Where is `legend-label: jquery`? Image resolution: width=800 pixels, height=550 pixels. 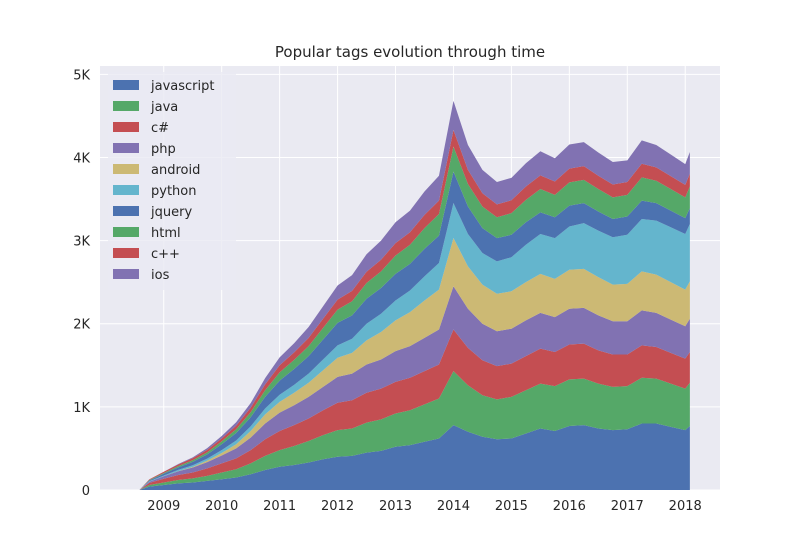
legend-label: jquery is located at coordinates (171, 212).